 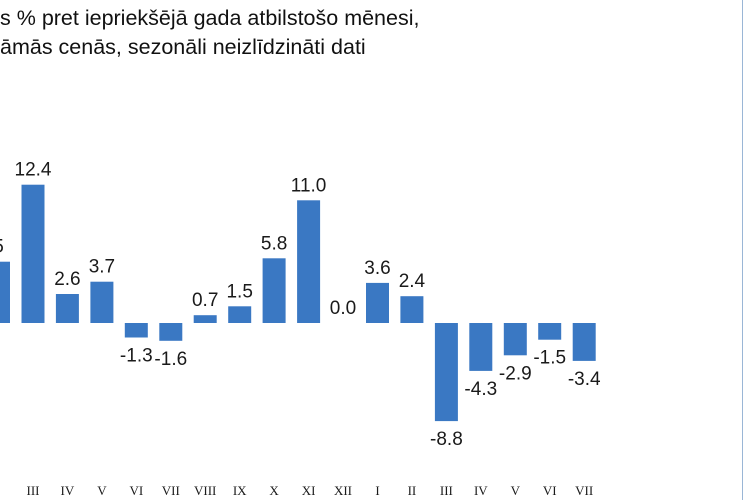 What do you see at coordinates (33, 490) in the screenshot?
I see `x-tick-label-1: III` at bounding box center [33, 490].